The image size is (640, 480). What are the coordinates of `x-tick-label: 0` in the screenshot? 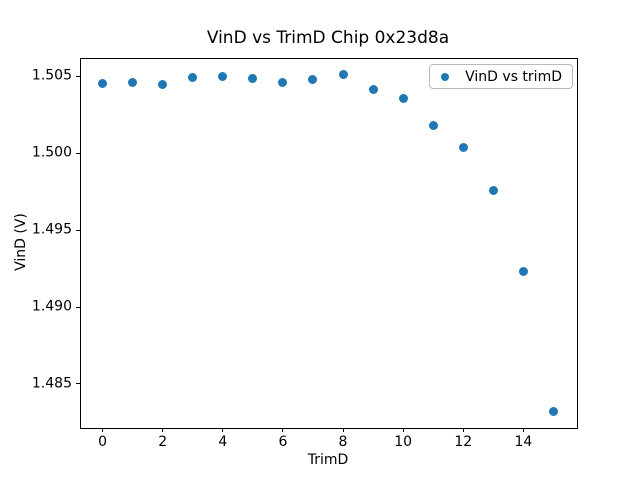 It's located at (102, 442).